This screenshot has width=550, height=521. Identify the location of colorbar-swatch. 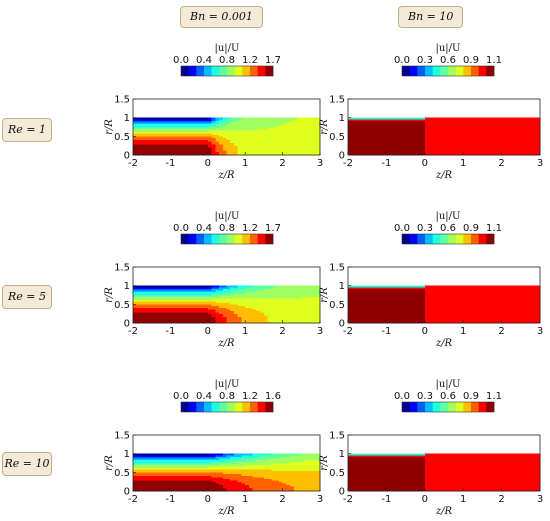
(200, 239).